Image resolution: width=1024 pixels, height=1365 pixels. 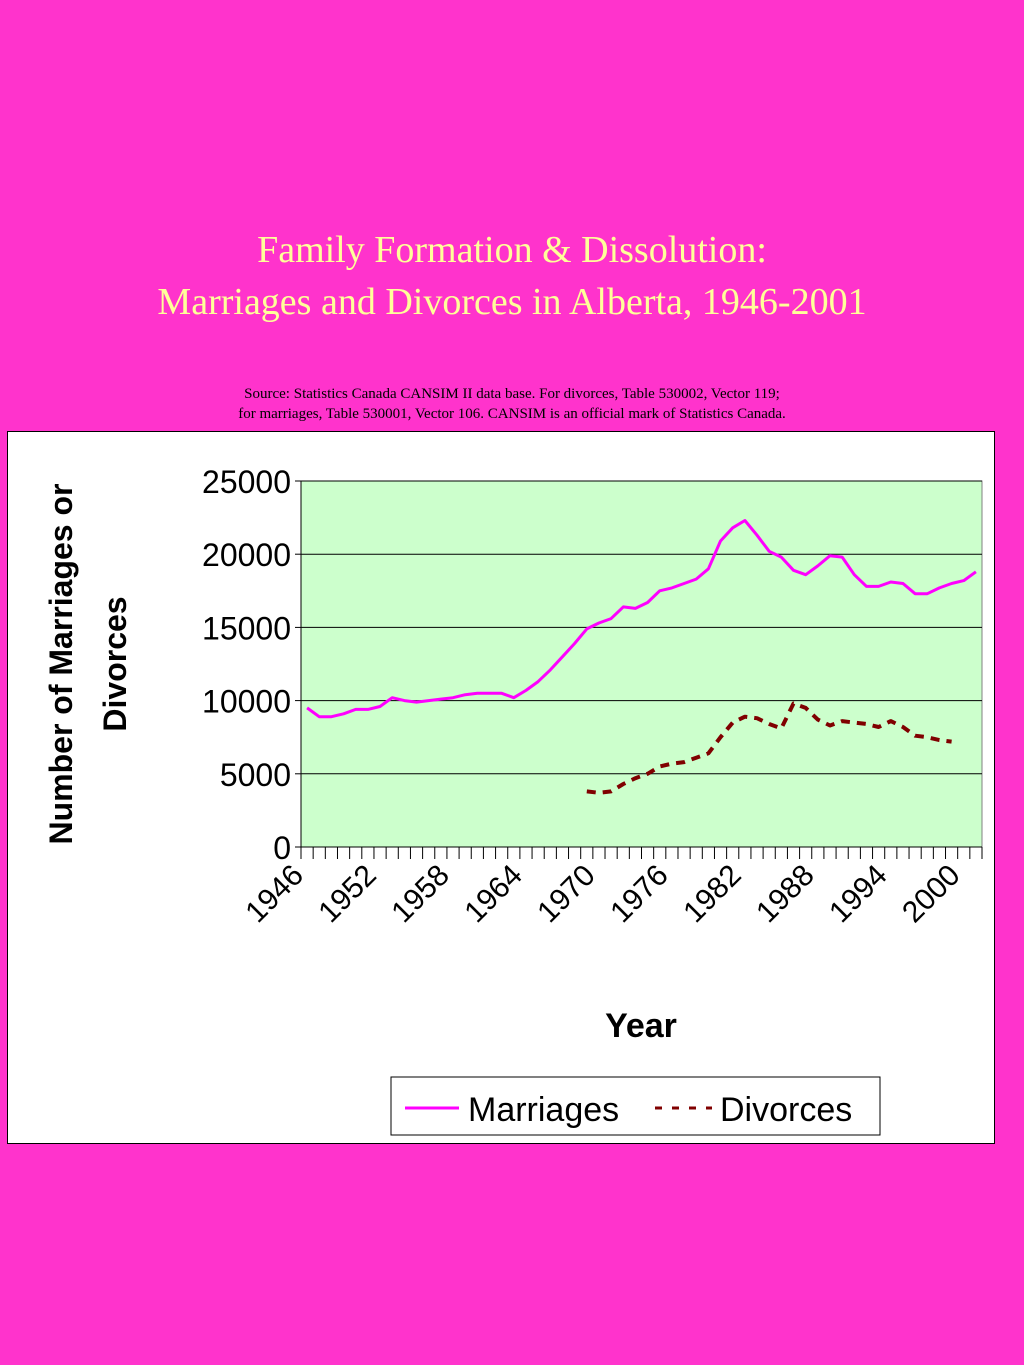 What do you see at coordinates (785, 894) in the screenshot?
I see `x-tick-label-1988: 1988` at bounding box center [785, 894].